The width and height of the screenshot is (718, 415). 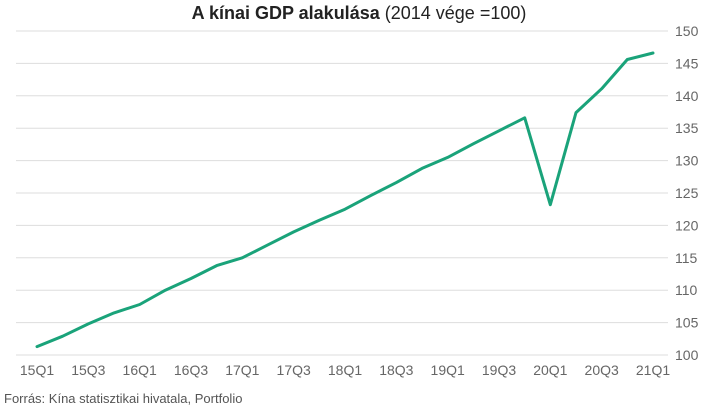 What do you see at coordinates (455, 13) in the screenshot?
I see `chart-title-note: (2014 vége =100)` at bounding box center [455, 13].